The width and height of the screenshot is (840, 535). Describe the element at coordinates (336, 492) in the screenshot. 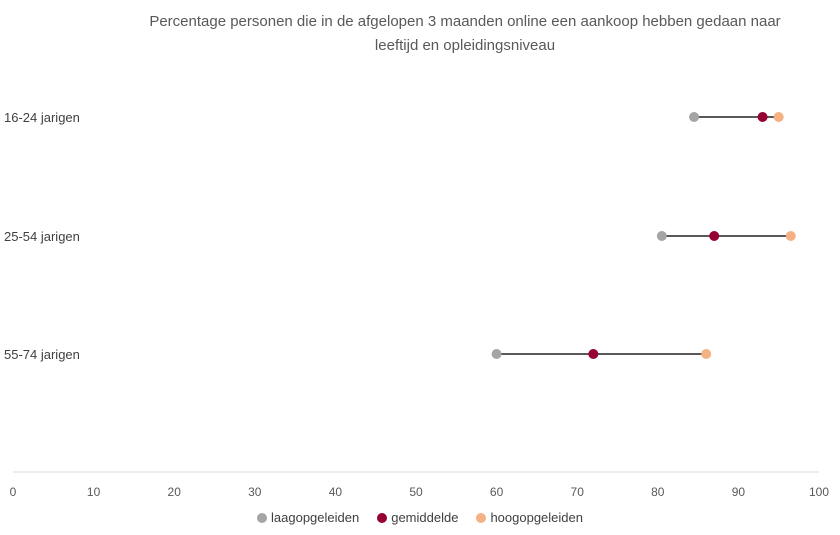

I see `x-tick-label: 40` at that location.